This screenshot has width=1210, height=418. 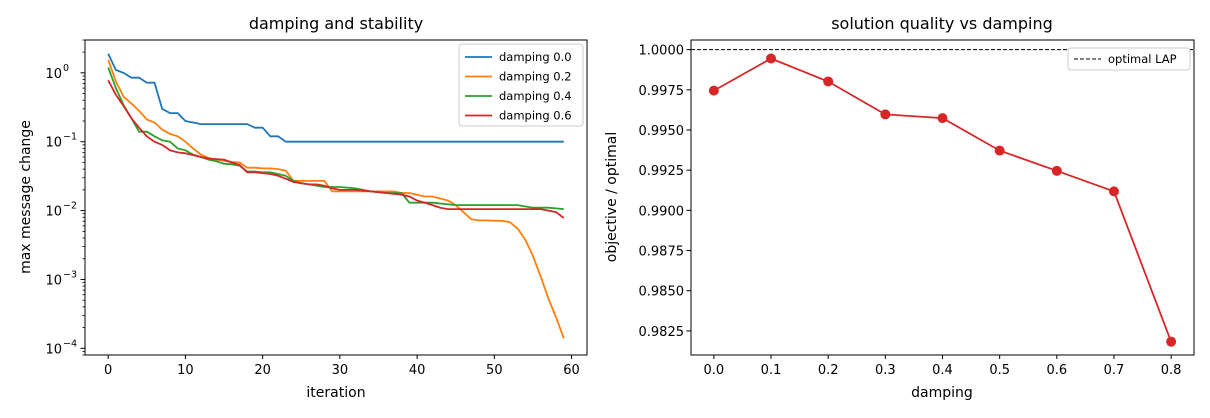 I want to click on right-y-tick-label: 0.9875, so click(x=662, y=252).